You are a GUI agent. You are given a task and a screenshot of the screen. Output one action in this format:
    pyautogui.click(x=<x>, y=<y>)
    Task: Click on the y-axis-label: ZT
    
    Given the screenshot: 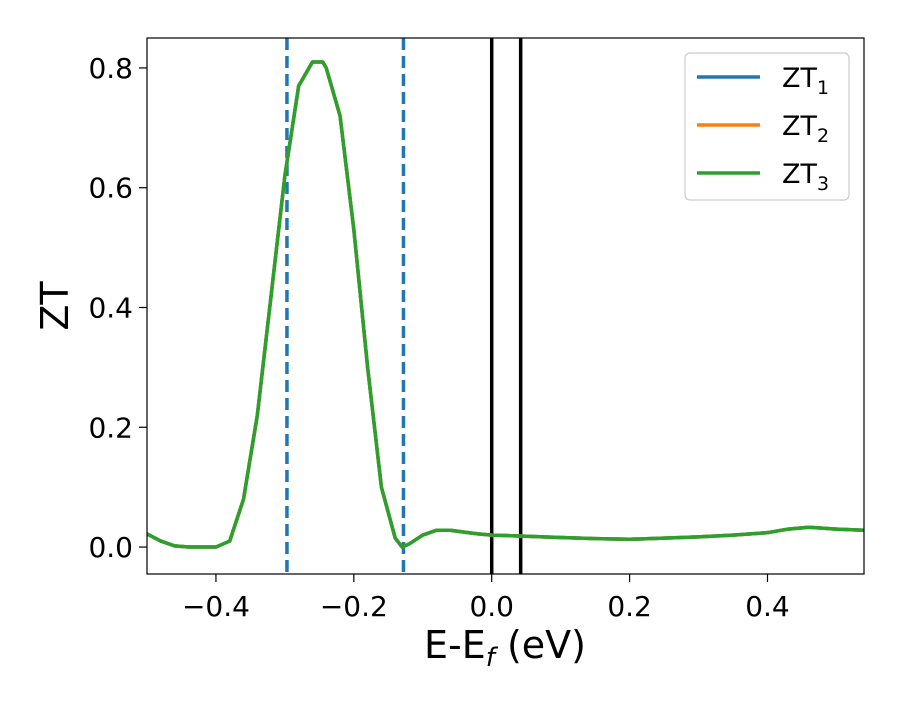 What is the action you would take?
    pyautogui.click(x=55, y=306)
    